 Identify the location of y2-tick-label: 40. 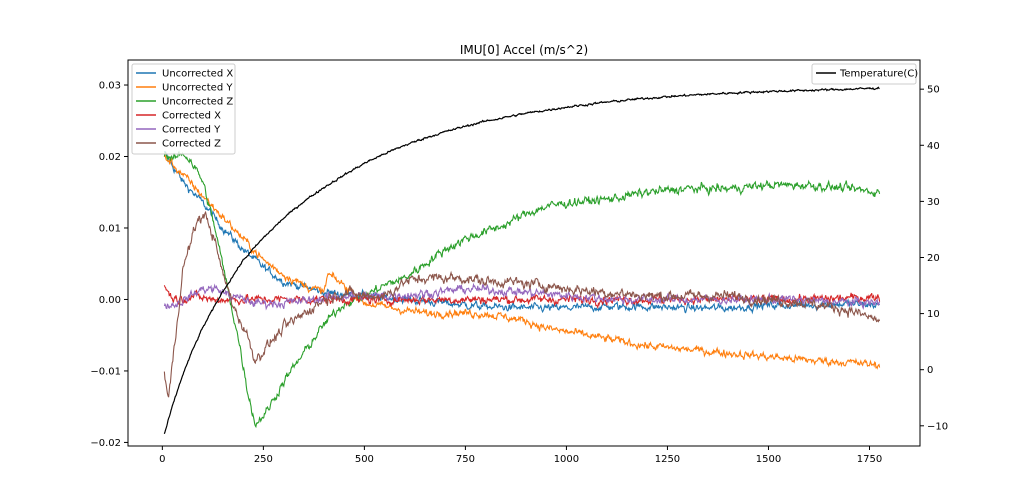
(933, 146).